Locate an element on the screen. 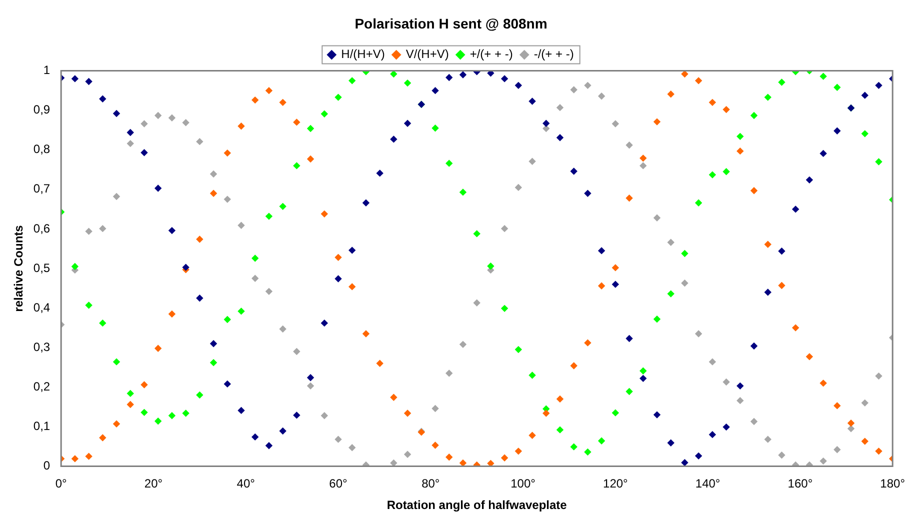 This screenshot has height=525, width=916. x-tick-label: 140° is located at coordinates (707, 483).